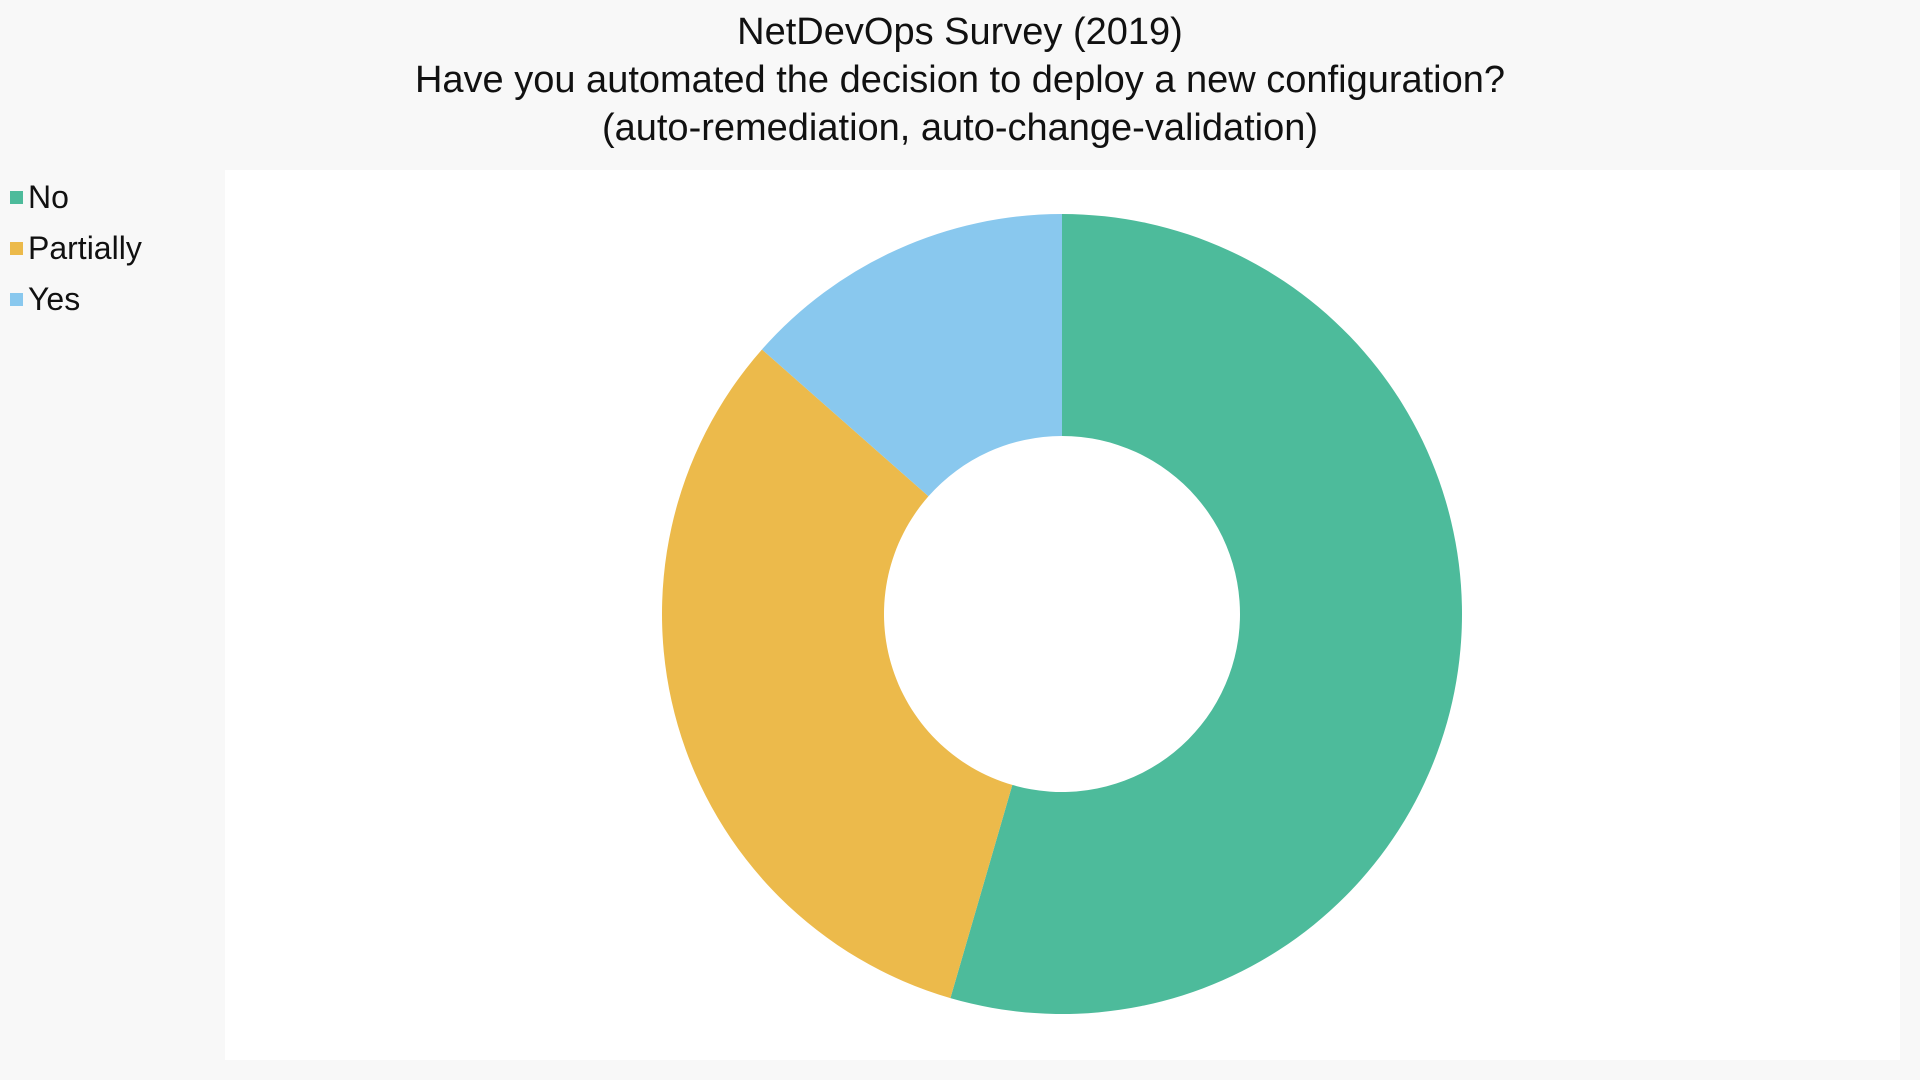  What do you see at coordinates (837, 674) in the screenshot?
I see `donut-slice-partially` at bounding box center [837, 674].